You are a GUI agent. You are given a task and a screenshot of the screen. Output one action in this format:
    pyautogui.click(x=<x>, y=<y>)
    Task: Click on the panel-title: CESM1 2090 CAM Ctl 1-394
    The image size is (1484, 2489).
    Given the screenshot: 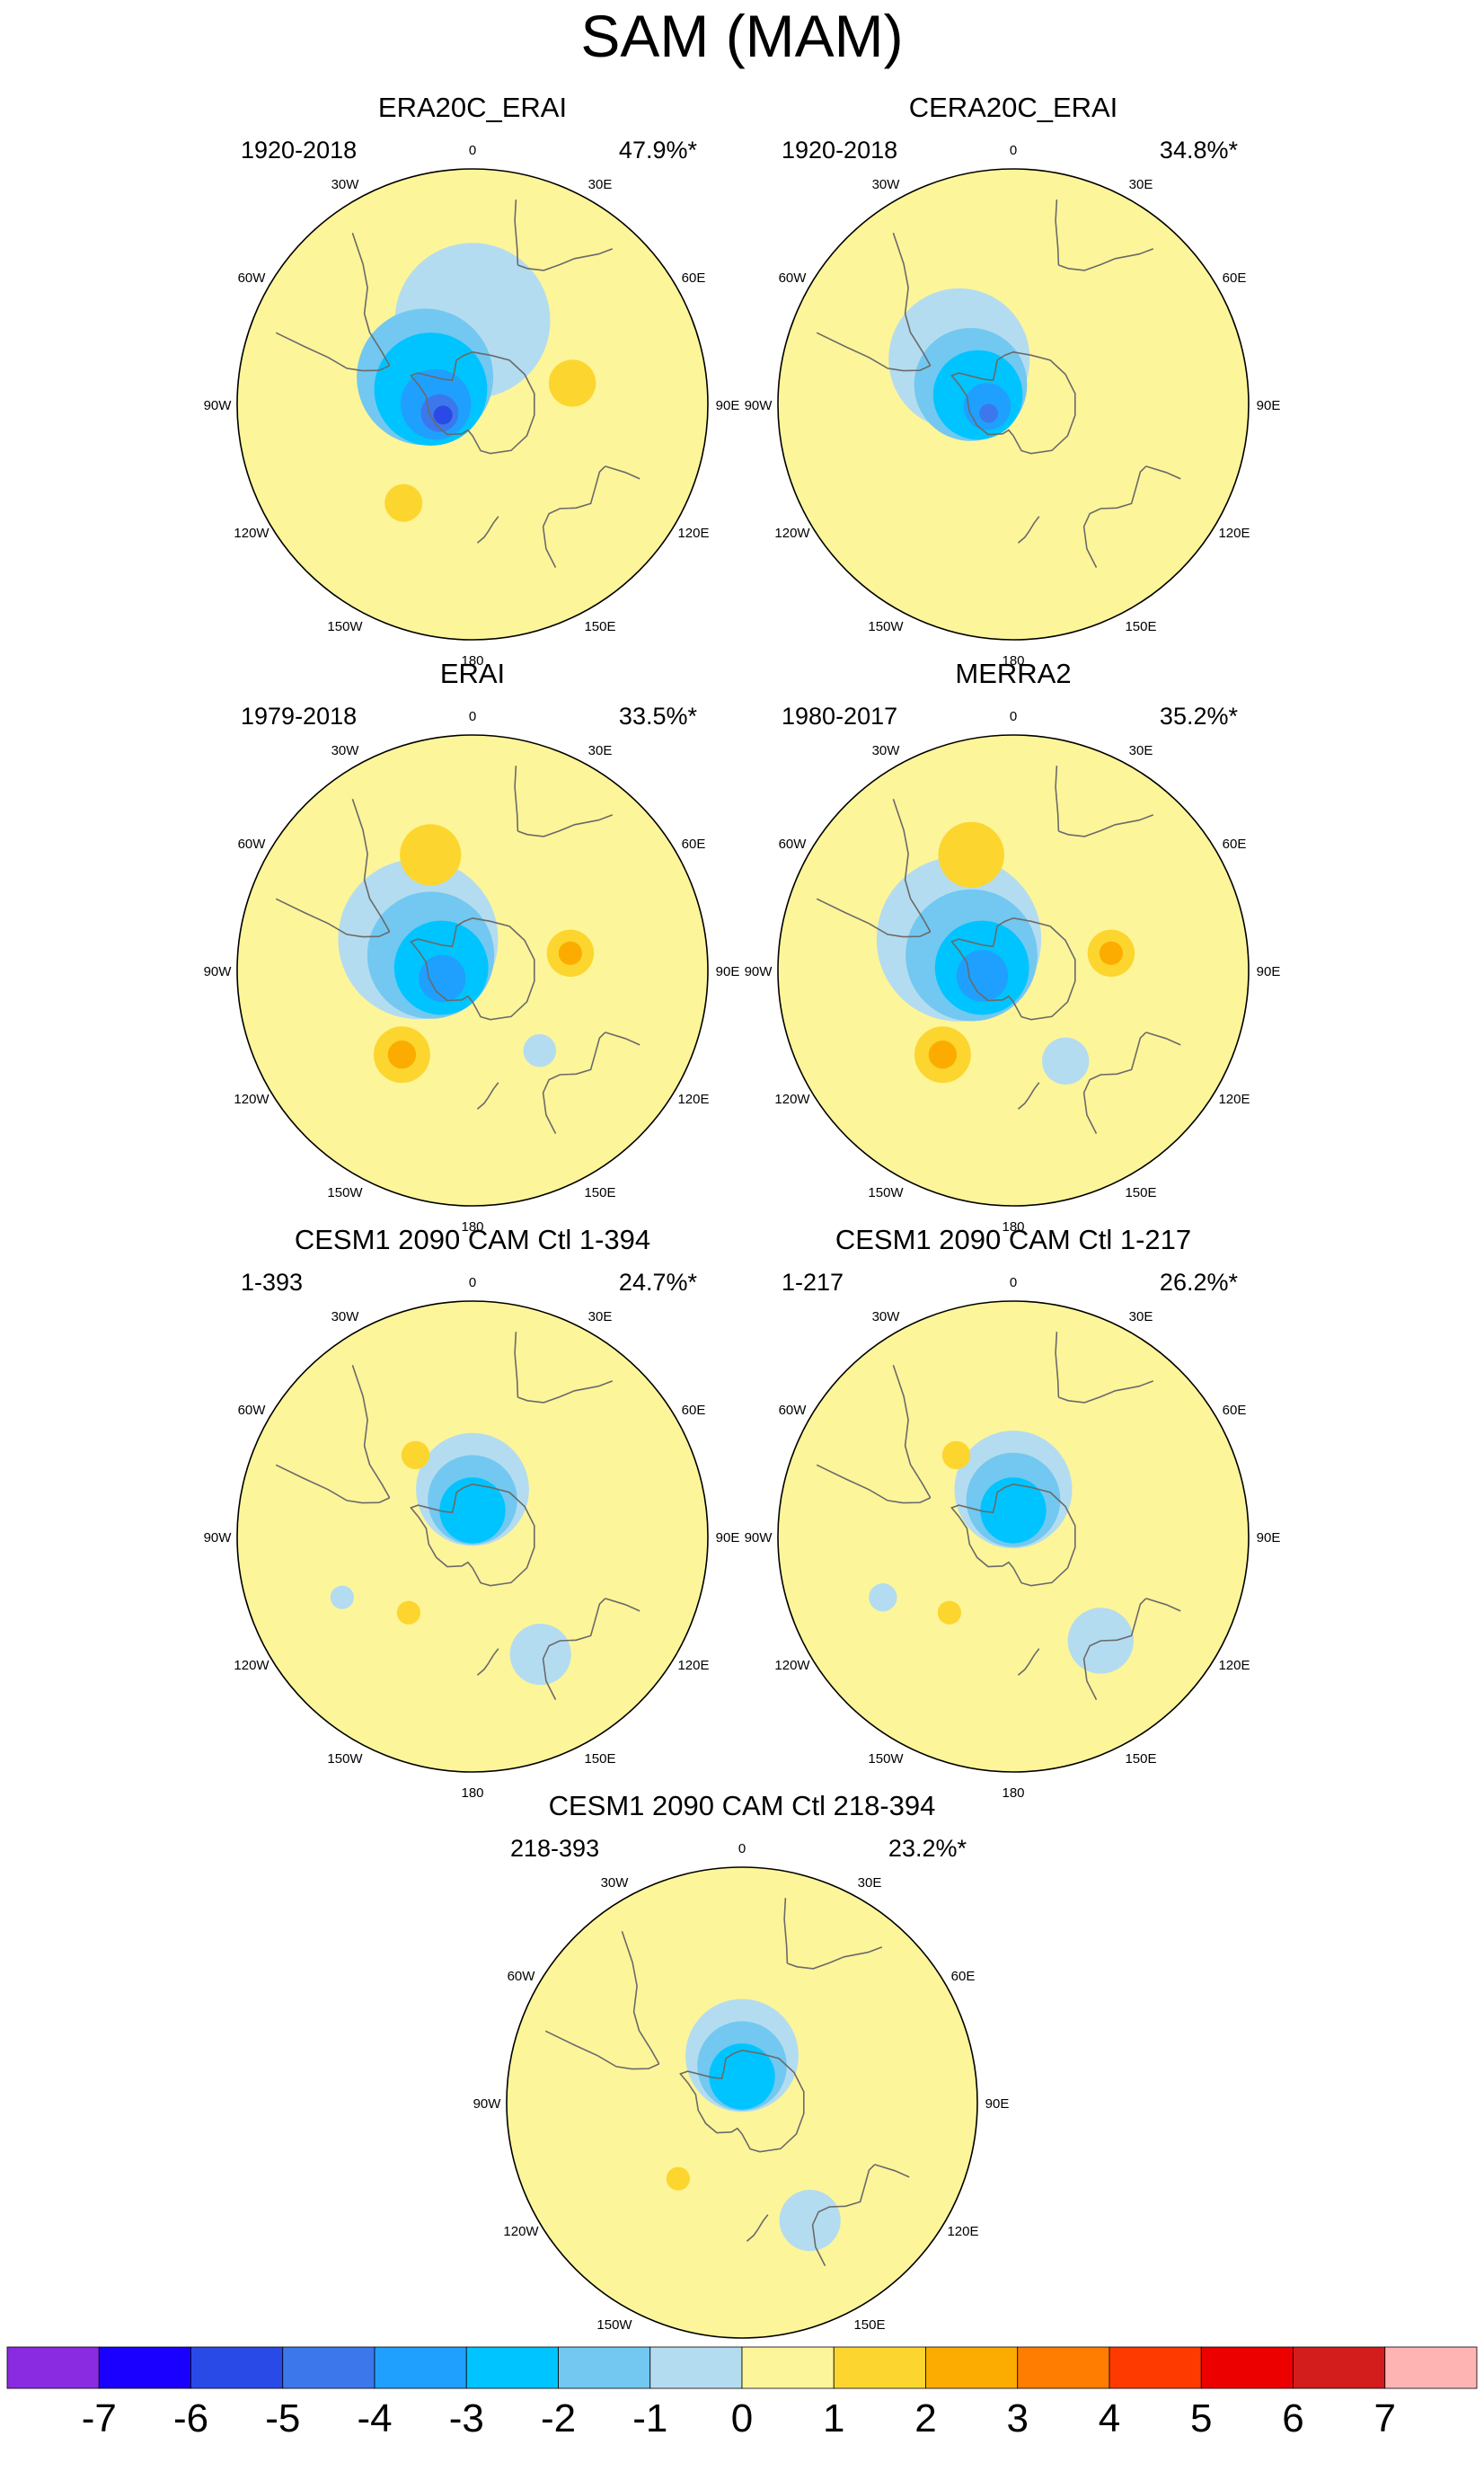 What is the action you would take?
    pyautogui.click(x=472, y=1239)
    